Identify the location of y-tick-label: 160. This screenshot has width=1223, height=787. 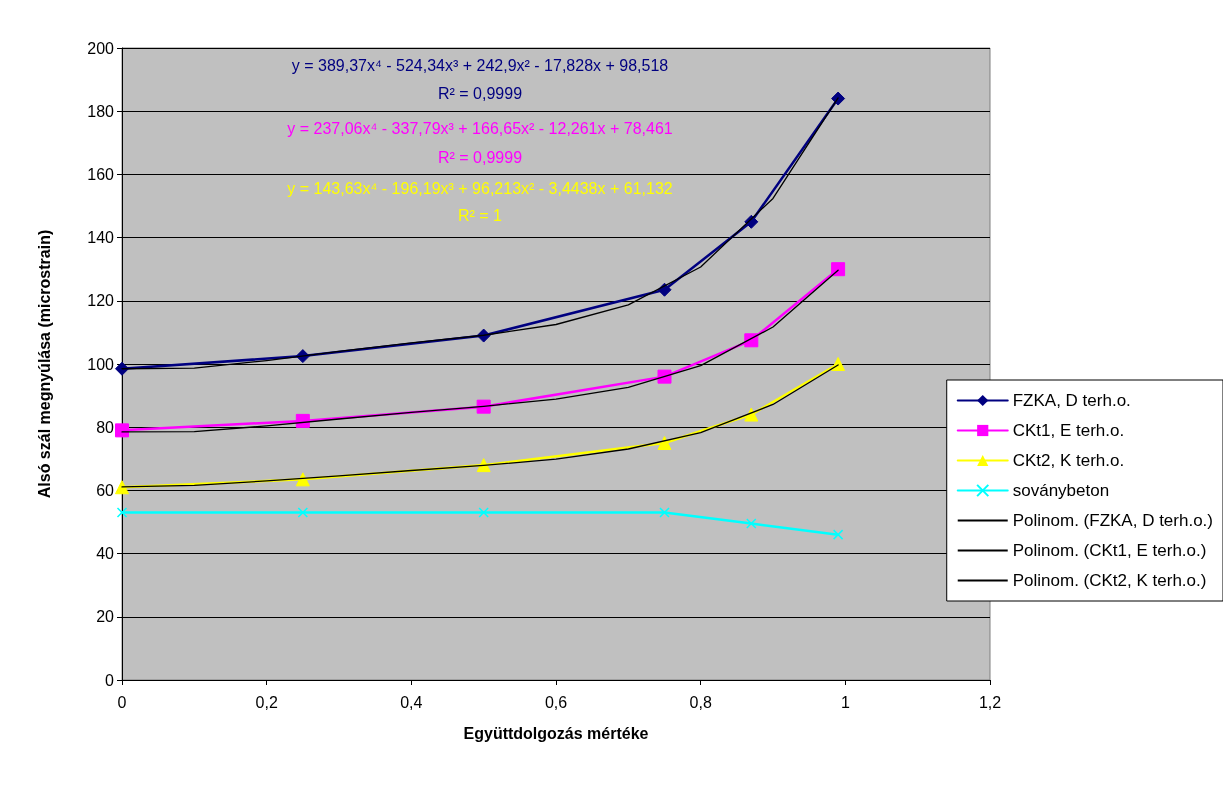
(101, 174).